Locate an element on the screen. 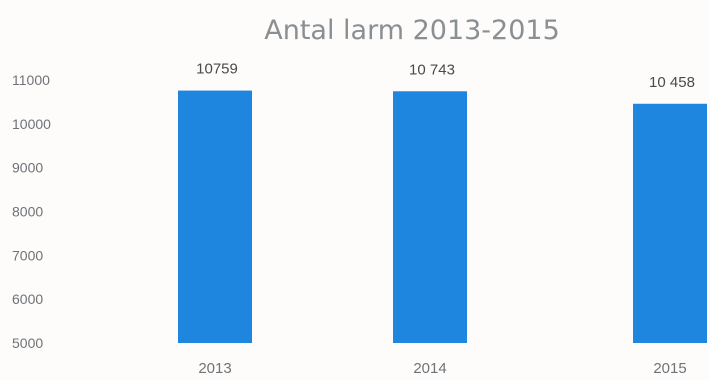 The image size is (710, 380). y-axis: 11000 10000 9000 8000 7000 6000 5000 is located at coordinates (31, 211).